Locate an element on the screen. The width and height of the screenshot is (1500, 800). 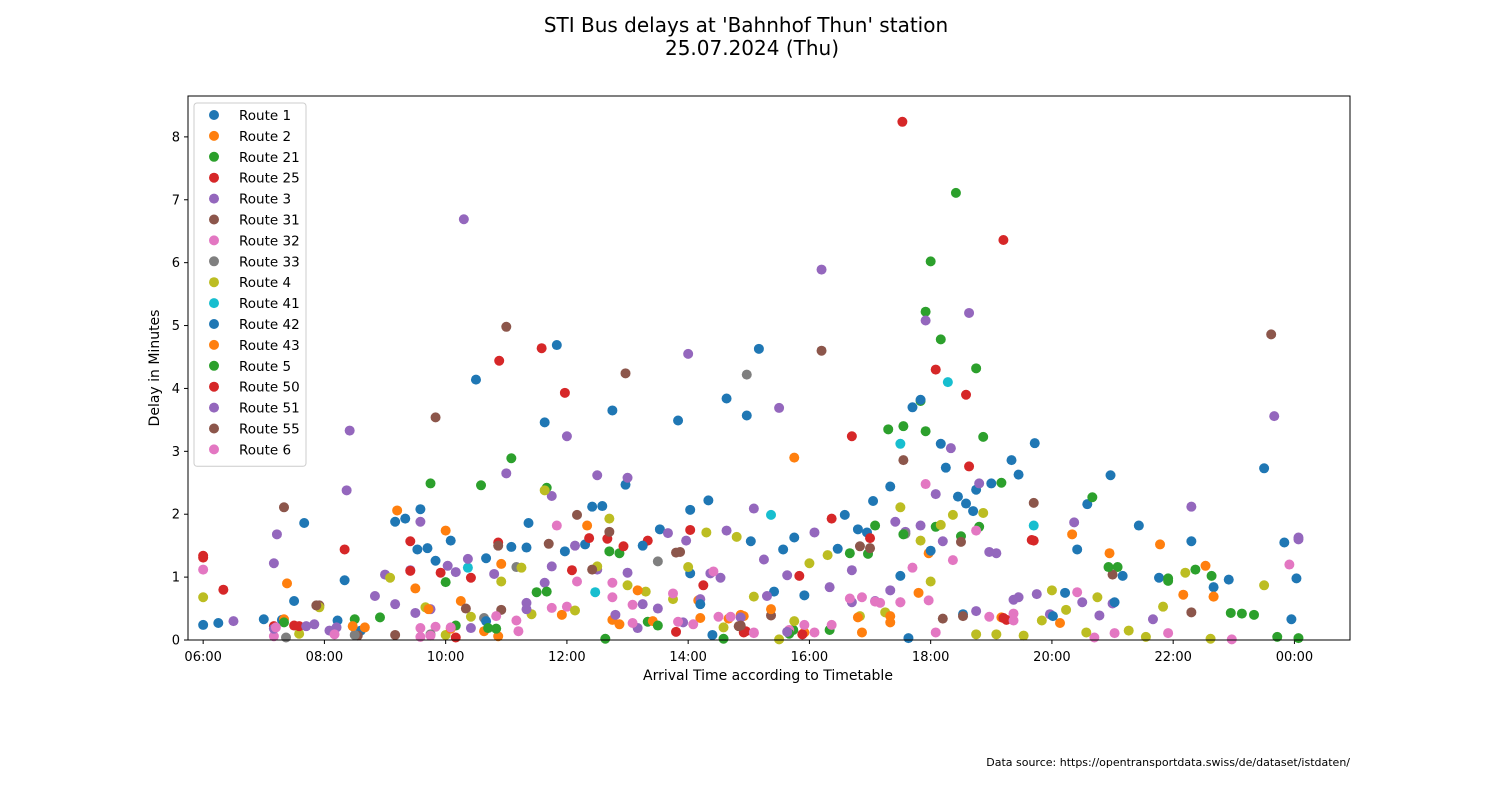
x-tick-label: 08:00 is located at coordinates (324, 657).